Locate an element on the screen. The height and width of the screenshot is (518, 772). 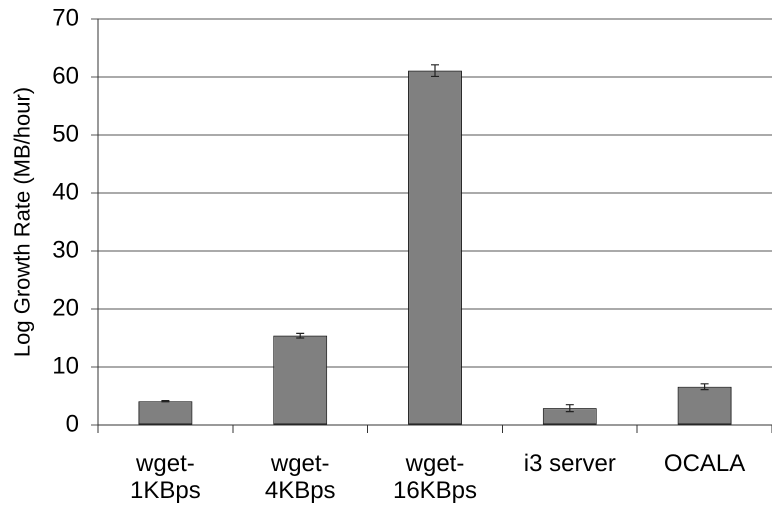
y-tick-label: 70 is located at coordinates (65, 18).